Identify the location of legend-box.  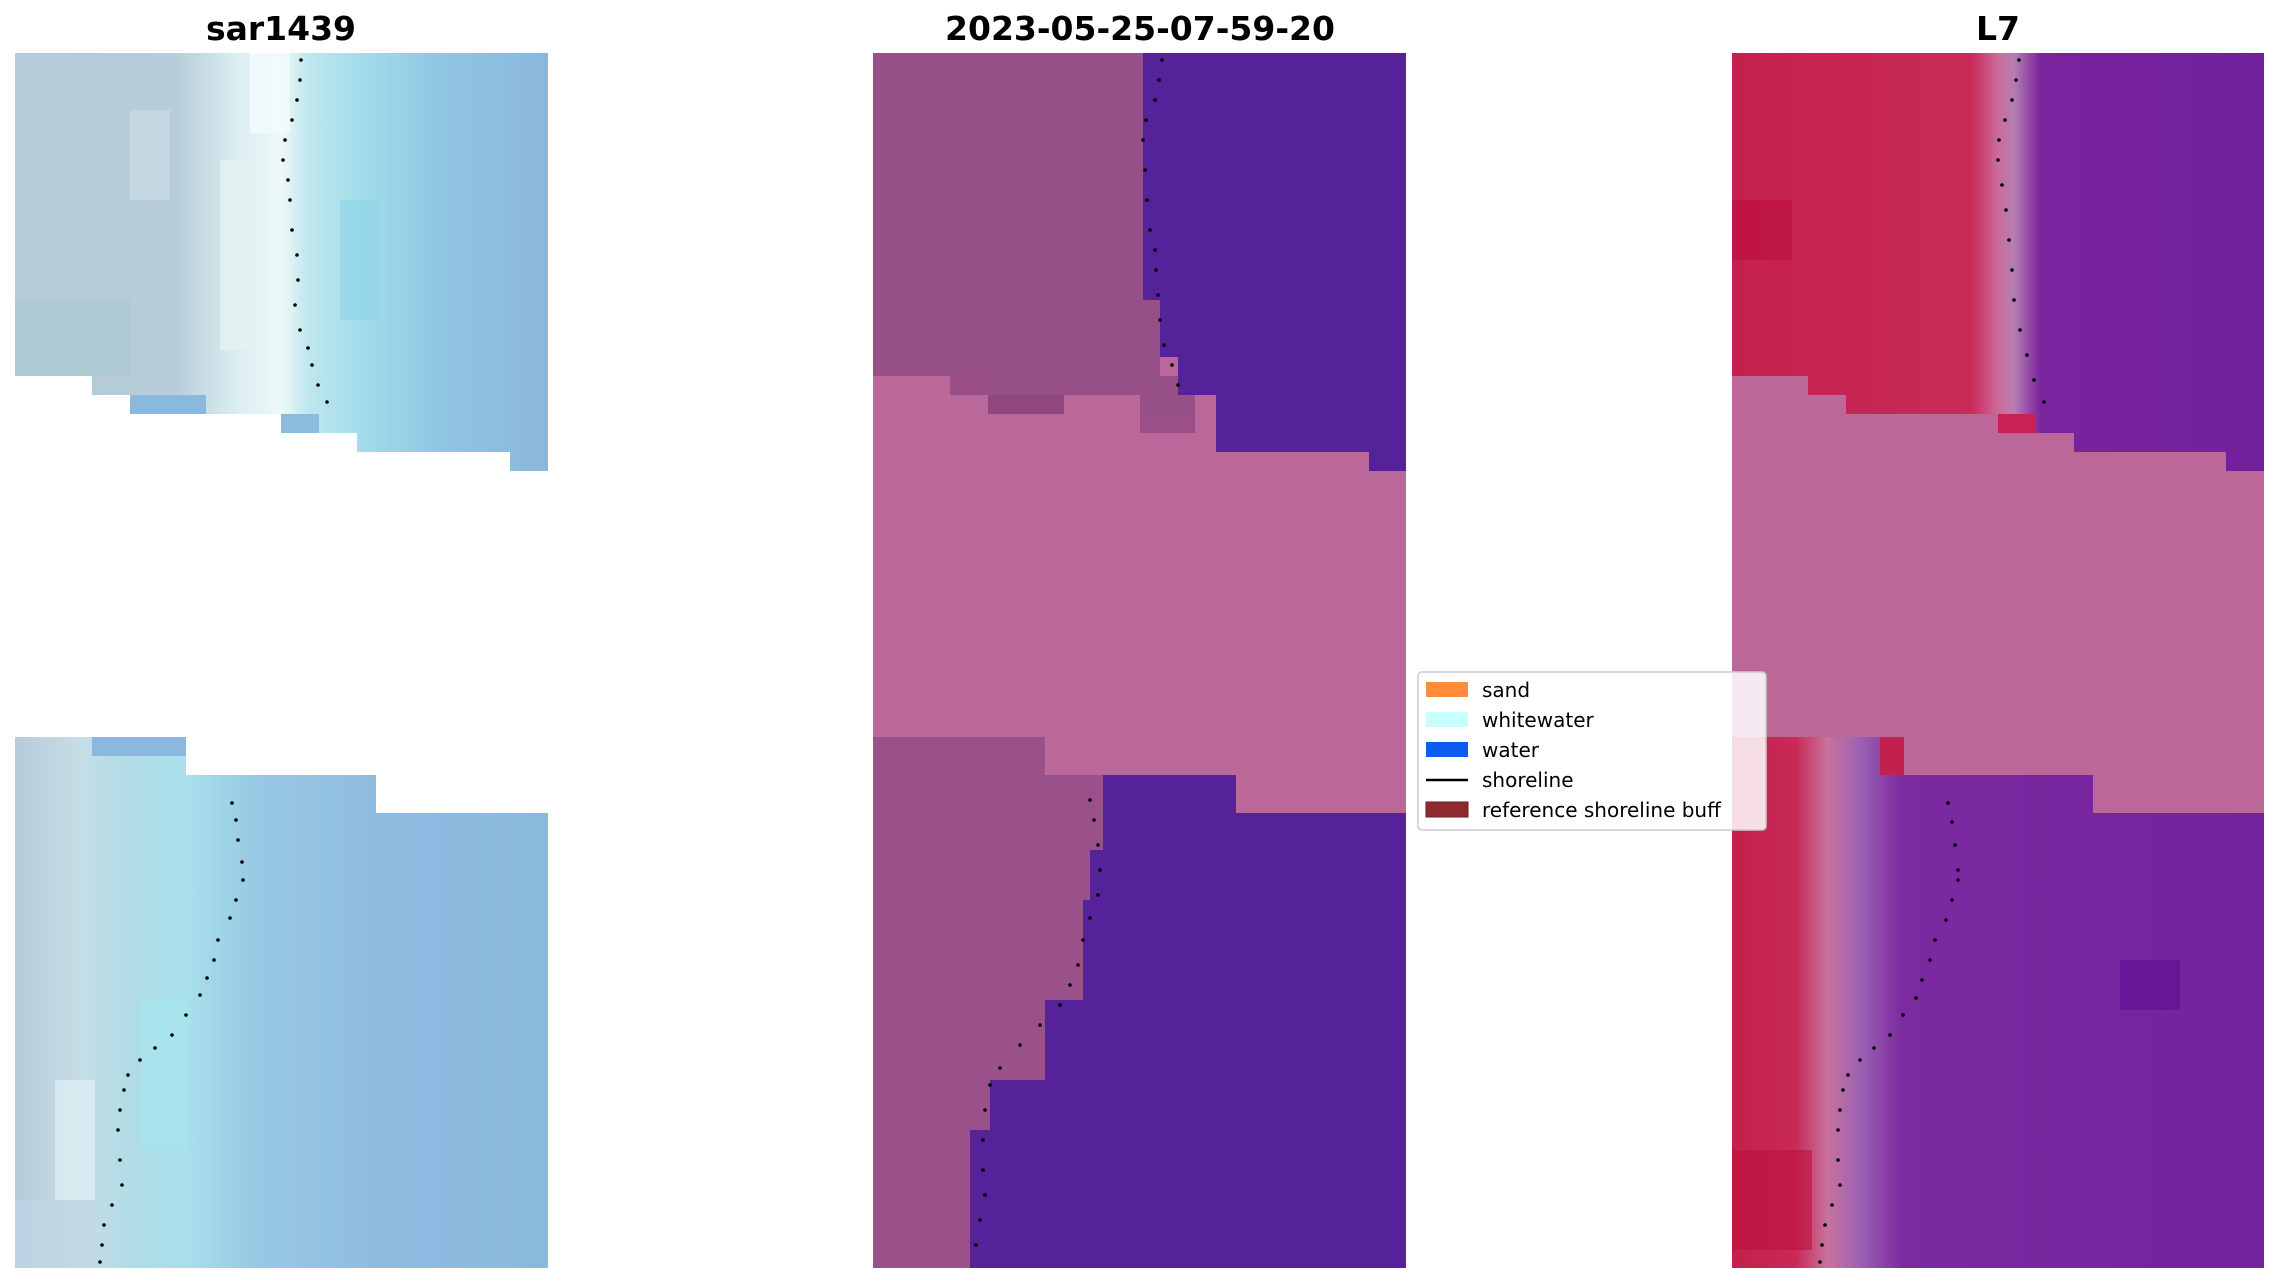
(1592, 751).